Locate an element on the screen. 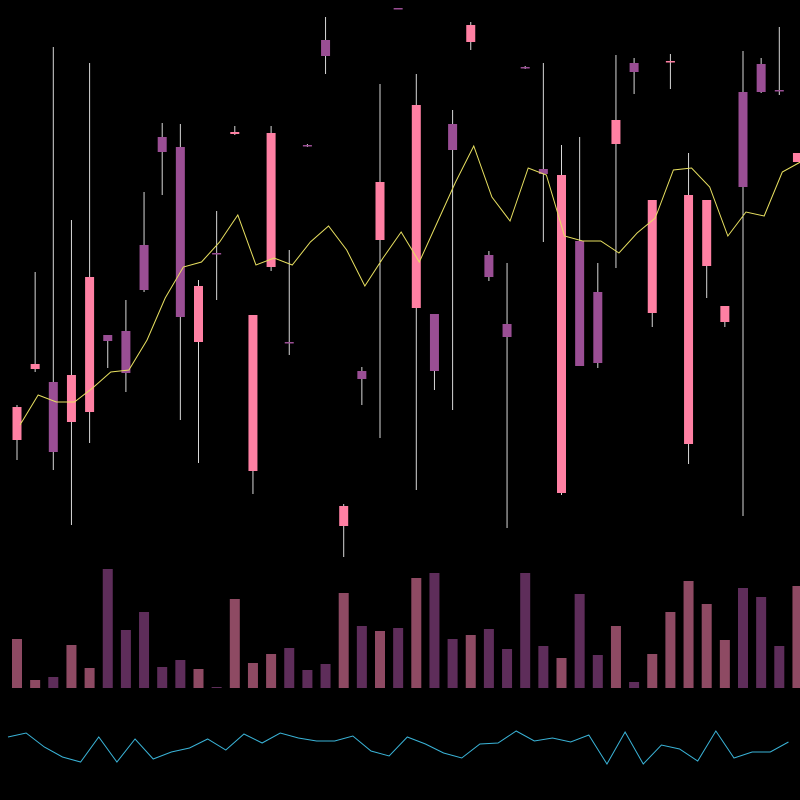 The width and height of the screenshot is (800, 800). indicator-line is located at coordinates (398, 747).